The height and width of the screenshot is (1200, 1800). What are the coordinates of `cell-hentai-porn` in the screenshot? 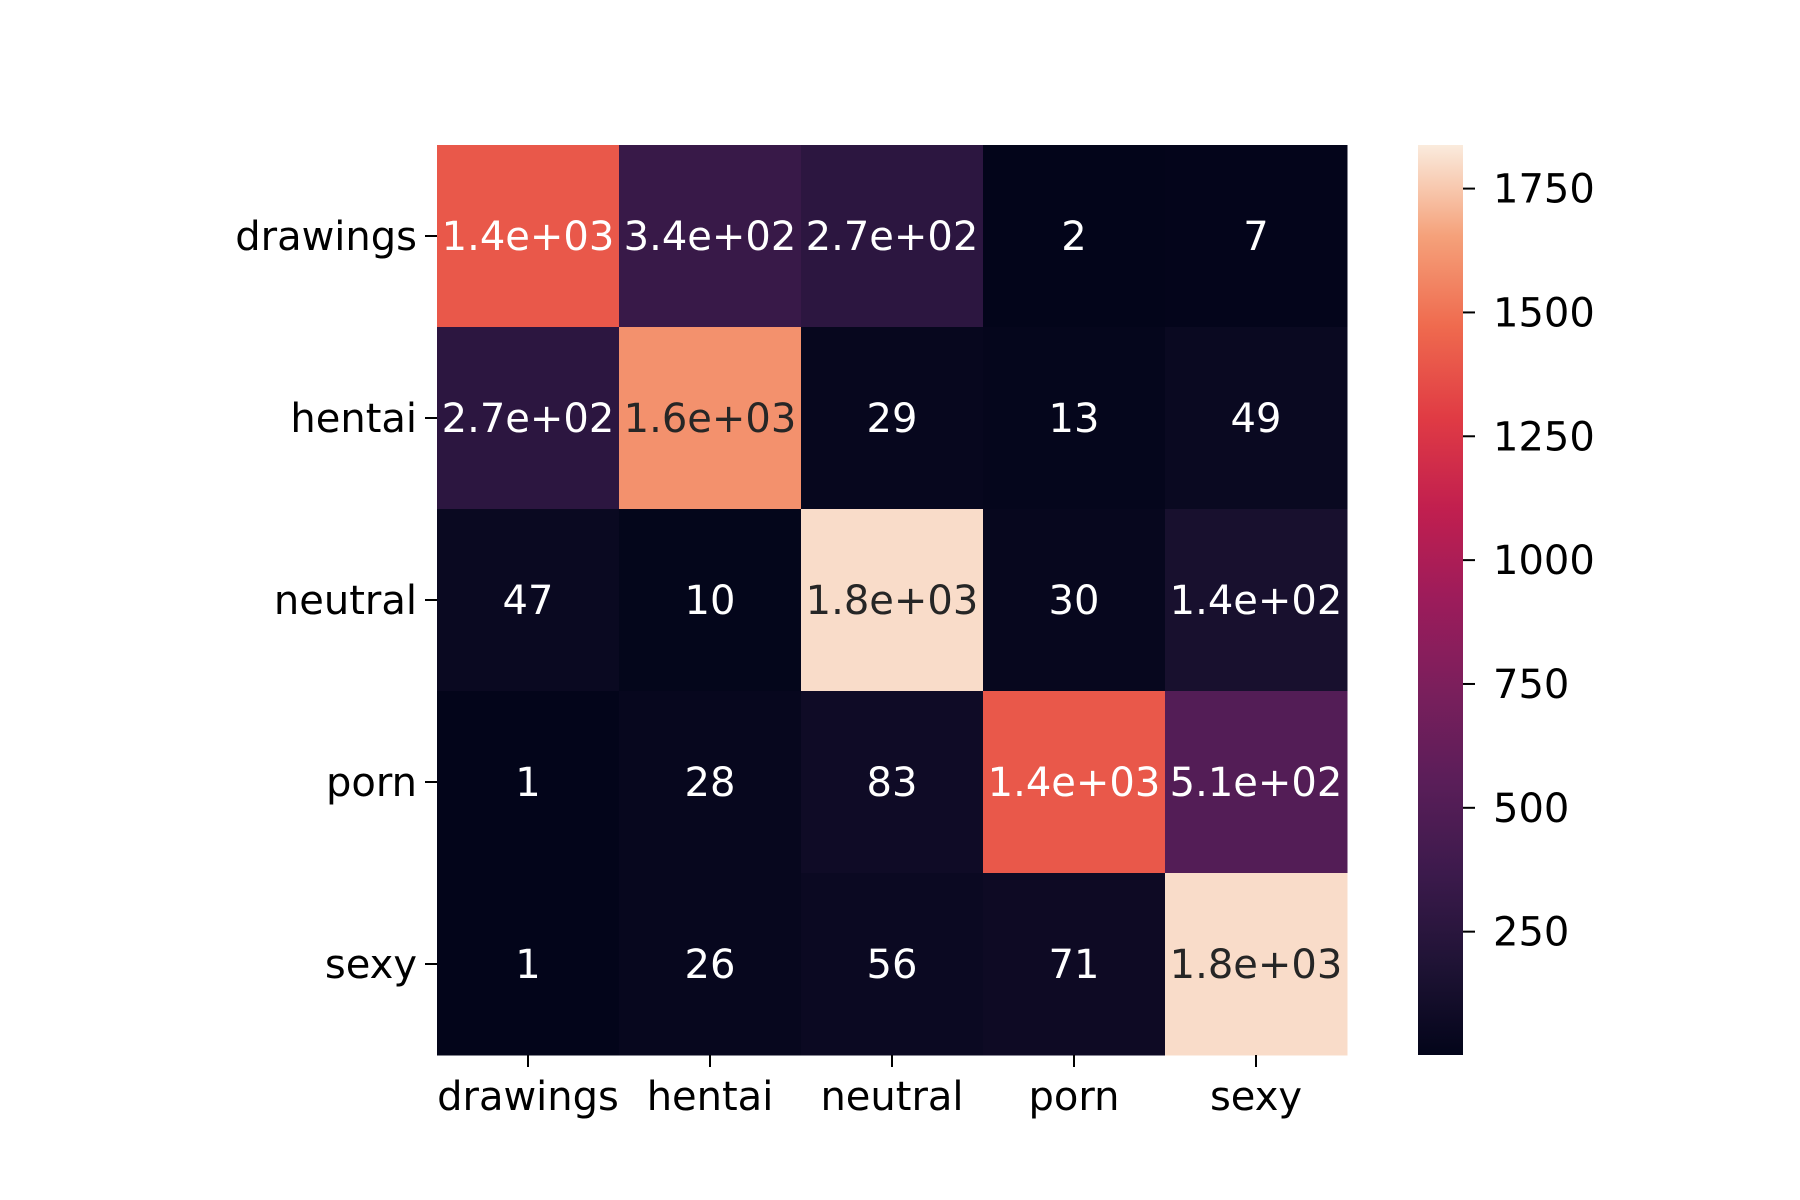 It's located at (1074, 418).